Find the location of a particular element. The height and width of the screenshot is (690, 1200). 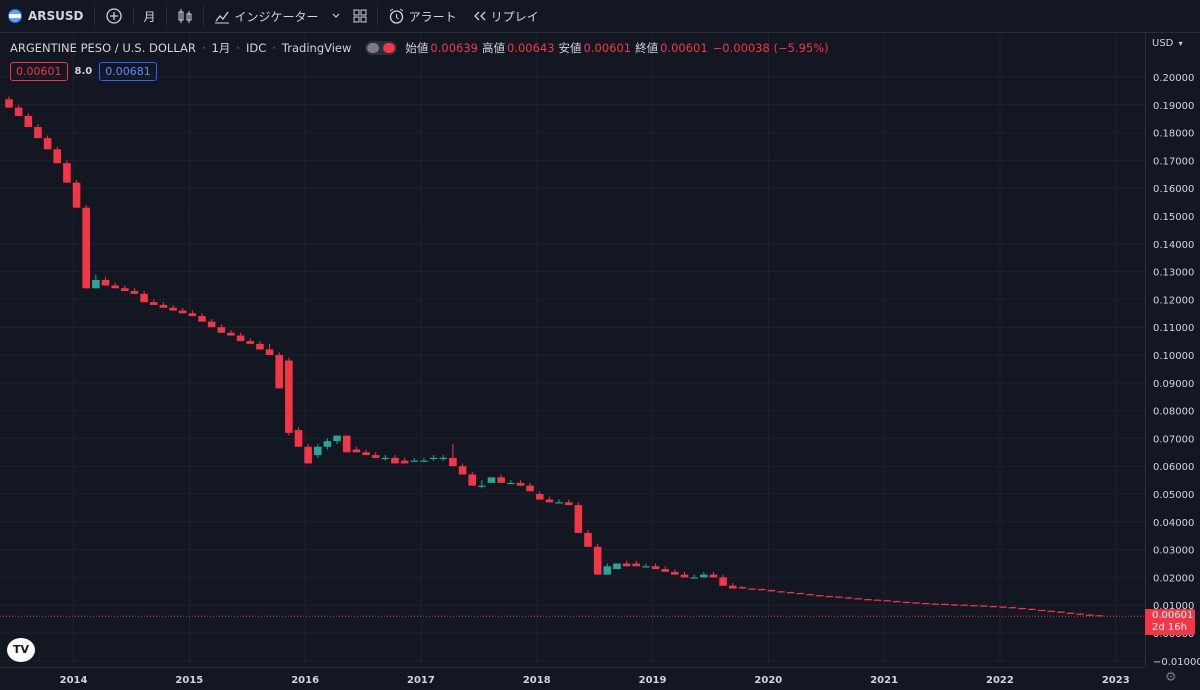

time-tick-label: 2022 is located at coordinates (1000, 680).